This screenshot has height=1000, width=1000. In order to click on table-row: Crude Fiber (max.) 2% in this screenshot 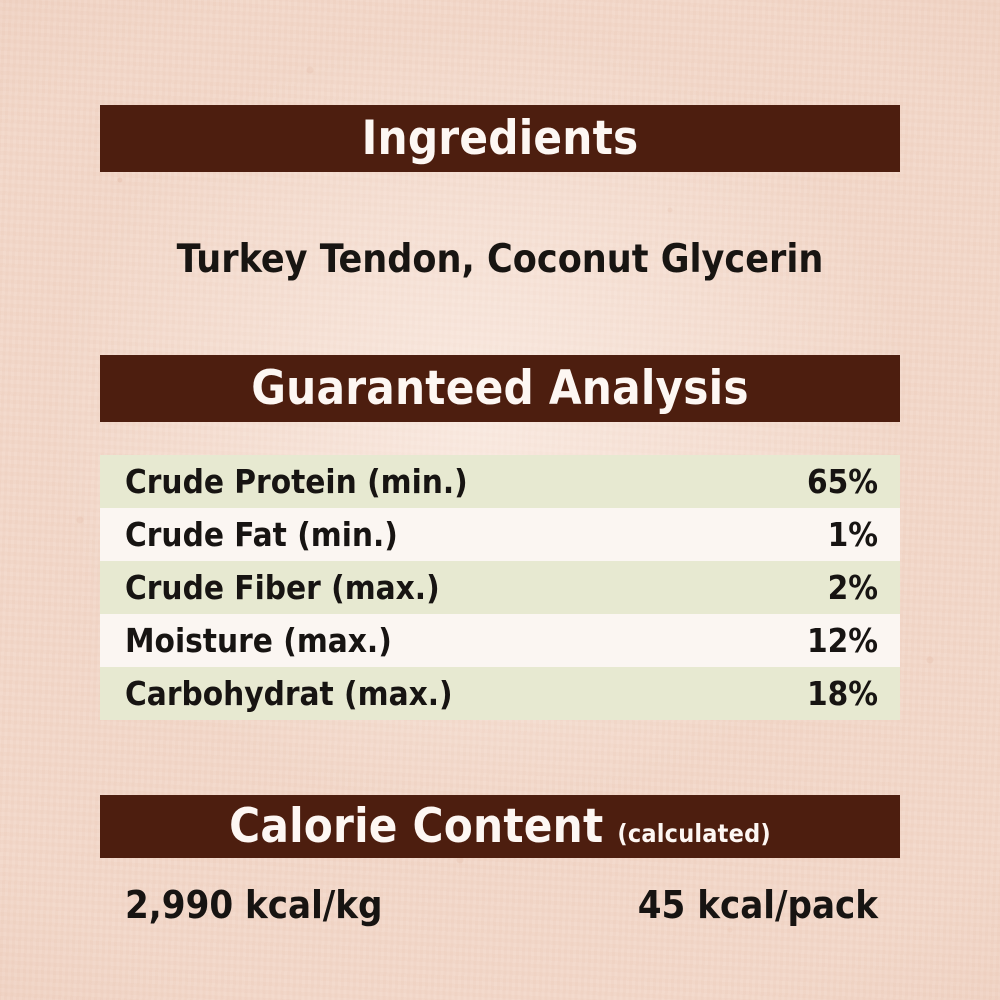, I will do `click(500, 587)`.